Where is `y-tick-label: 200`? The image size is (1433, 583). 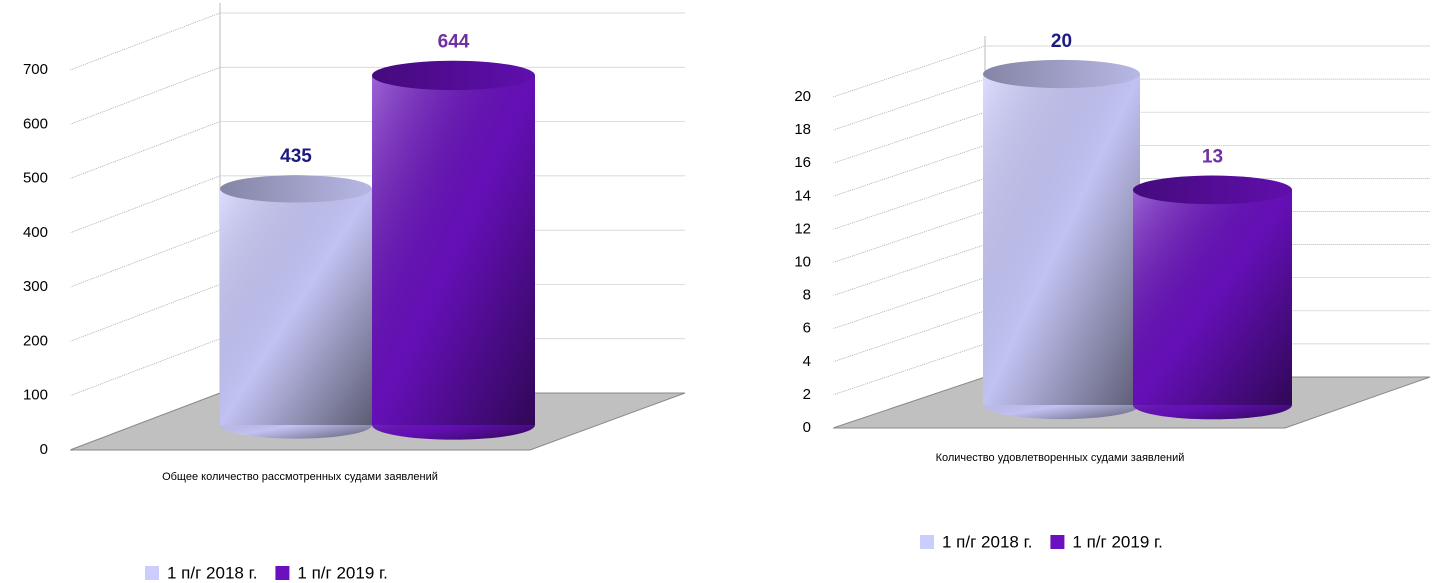
y-tick-label: 200 is located at coordinates (35, 340).